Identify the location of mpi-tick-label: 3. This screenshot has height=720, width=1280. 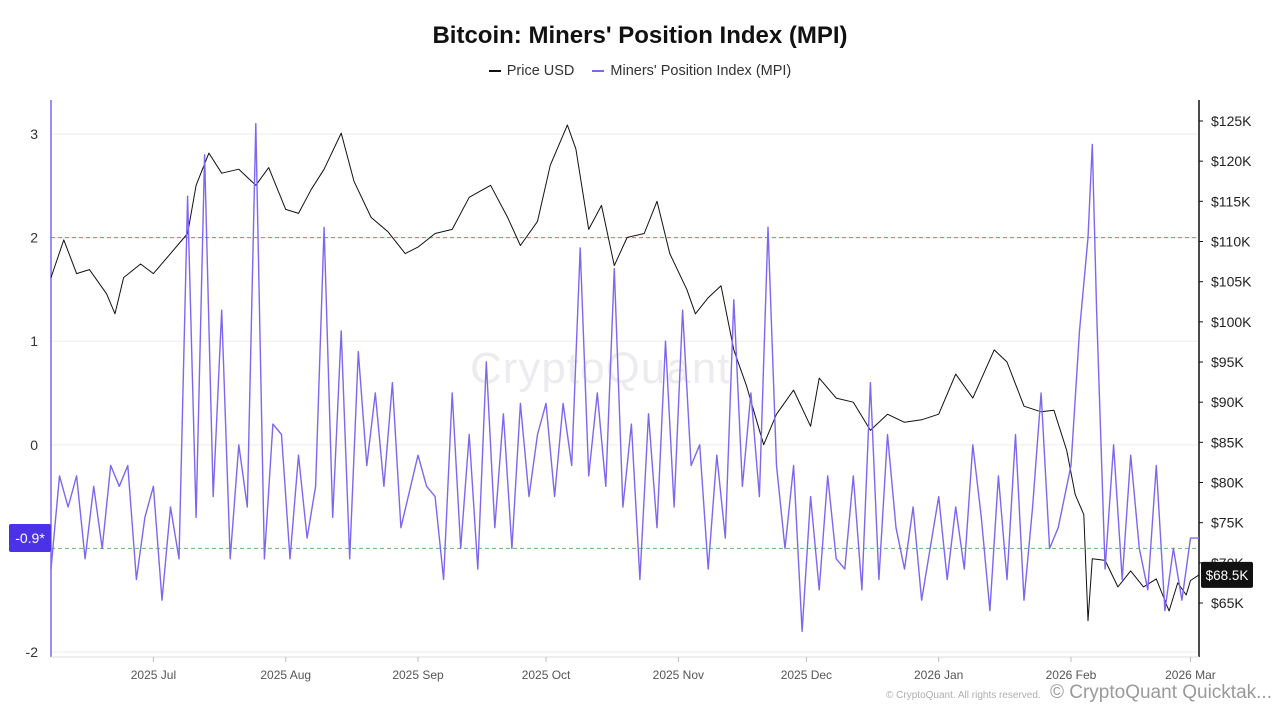
(34, 134).